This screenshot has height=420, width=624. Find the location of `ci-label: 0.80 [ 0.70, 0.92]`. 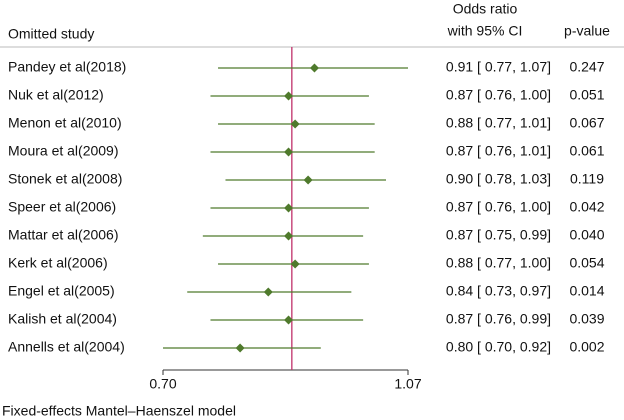

ci-label: 0.80 [ 0.70, 0.92] is located at coordinates (498, 347).